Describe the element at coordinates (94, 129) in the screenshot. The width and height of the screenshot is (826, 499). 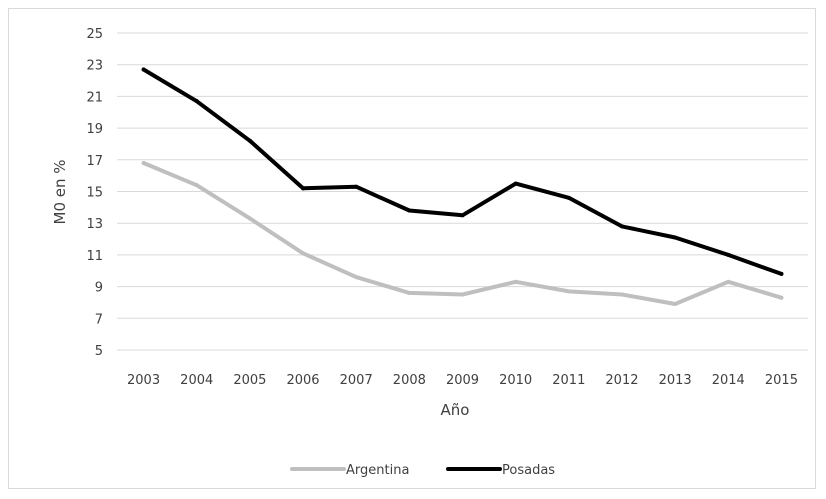
I see `y-tick-label: 19` at that location.